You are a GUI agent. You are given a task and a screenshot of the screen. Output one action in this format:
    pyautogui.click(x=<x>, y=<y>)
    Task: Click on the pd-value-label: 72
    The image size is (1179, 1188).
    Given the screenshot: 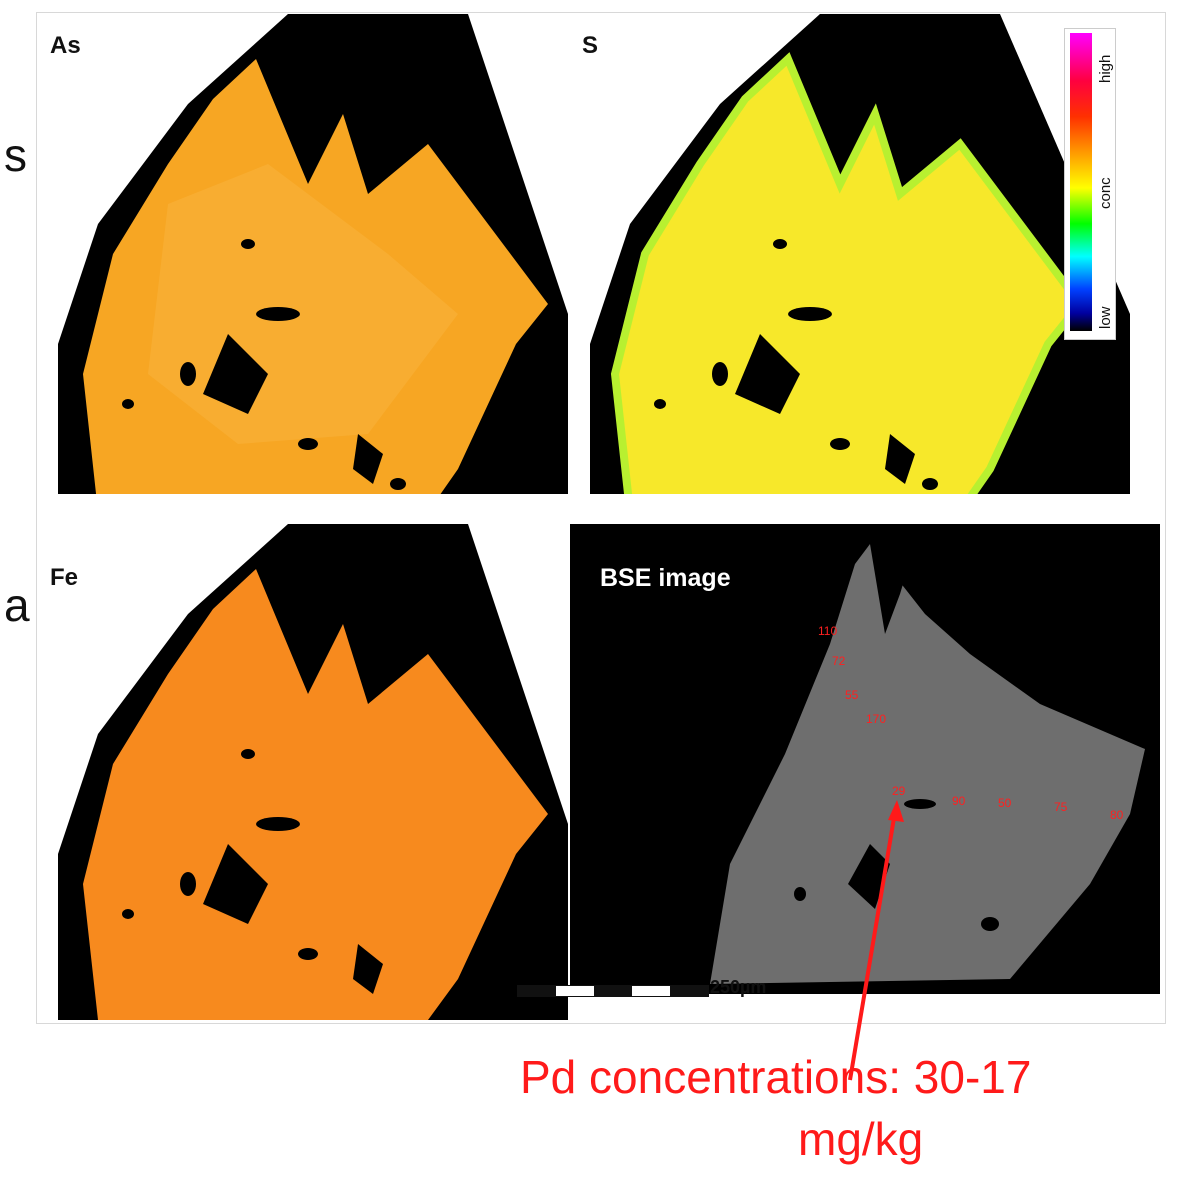 What is the action you would take?
    pyautogui.click(x=839, y=661)
    